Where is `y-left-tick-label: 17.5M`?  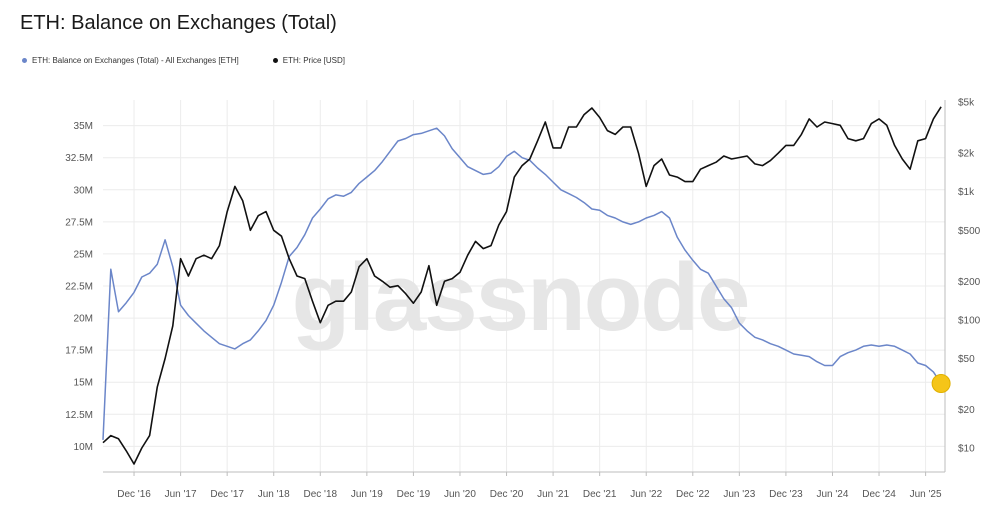 y-left-tick-label: 17.5M is located at coordinates (79, 351).